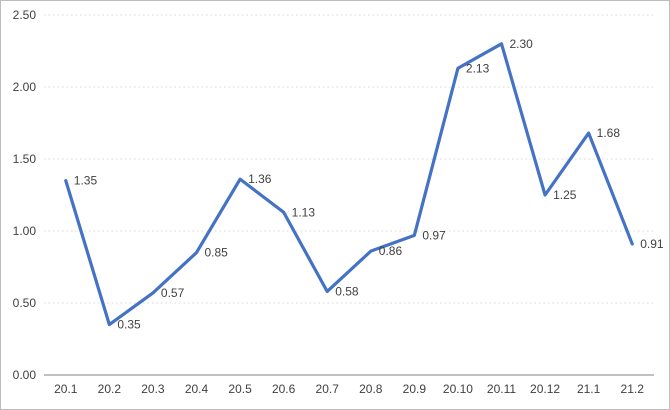 Image resolution: width=670 pixels, height=410 pixels. I want to click on y-tick-label: 1.00, so click(25, 231).